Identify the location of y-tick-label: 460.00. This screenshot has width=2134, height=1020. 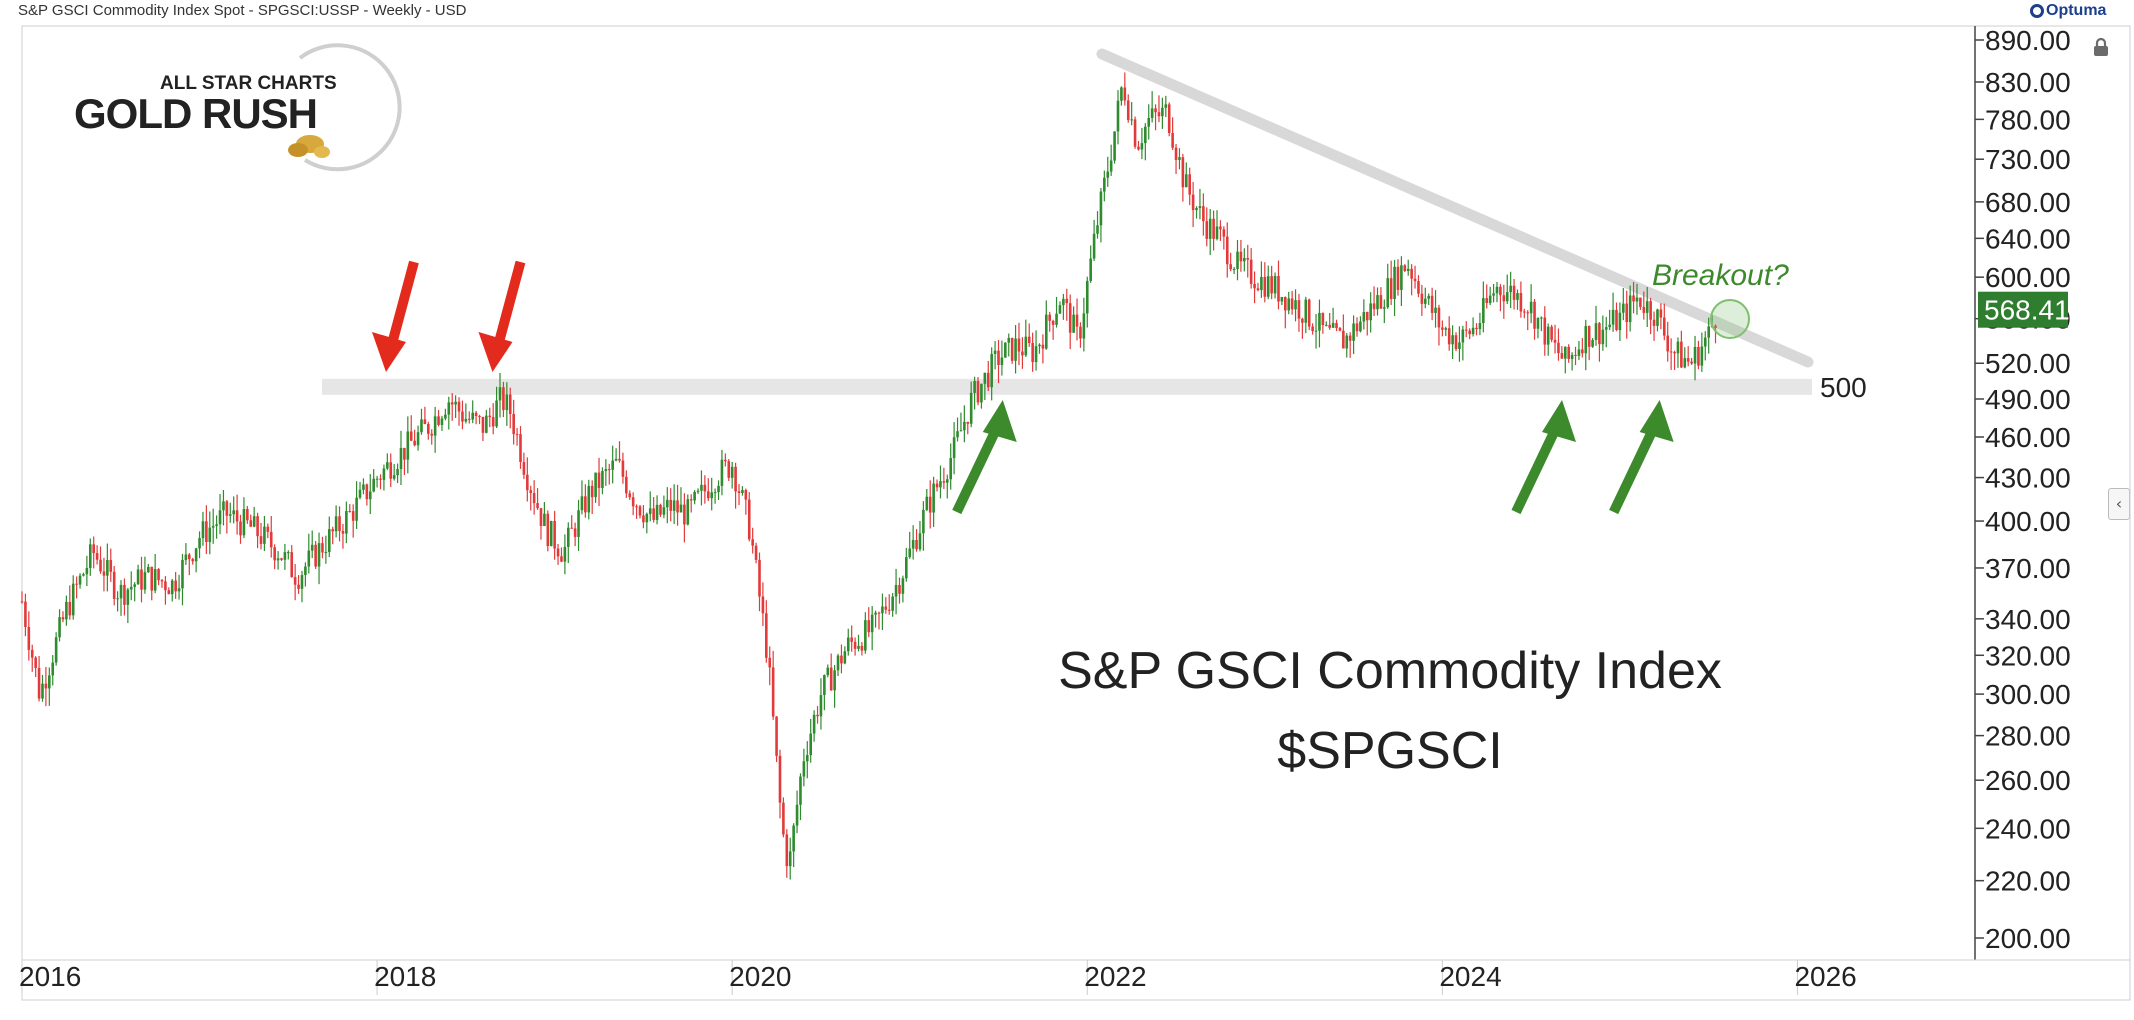
(2028, 437).